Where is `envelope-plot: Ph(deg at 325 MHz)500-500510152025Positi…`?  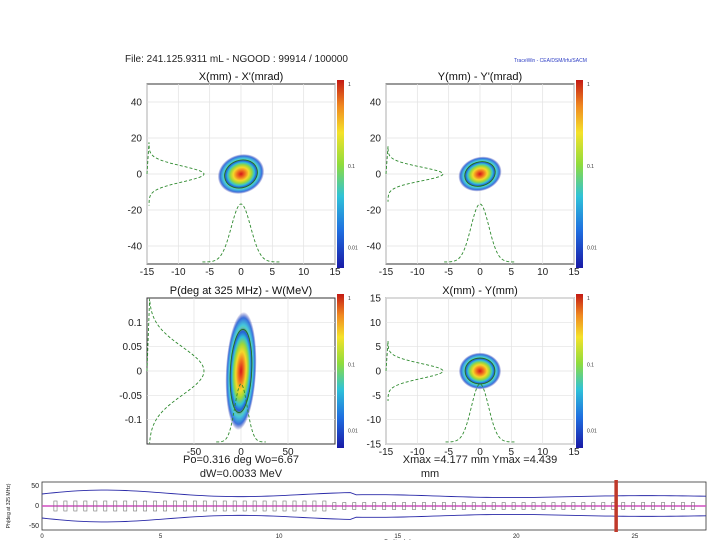
envelope-plot: Ph(deg at 325 MHz)500-500510152025Positi… is located at coordinates (356, 512).